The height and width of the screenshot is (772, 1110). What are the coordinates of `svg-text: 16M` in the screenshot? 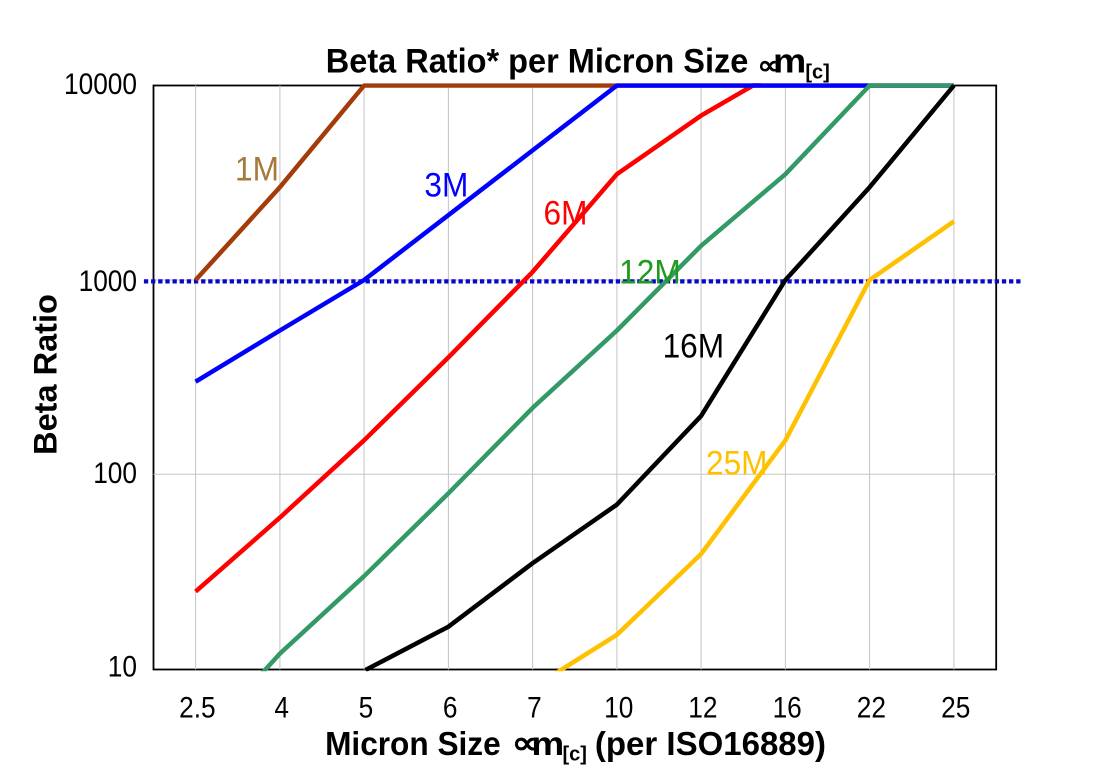 It's located at (694, 346).